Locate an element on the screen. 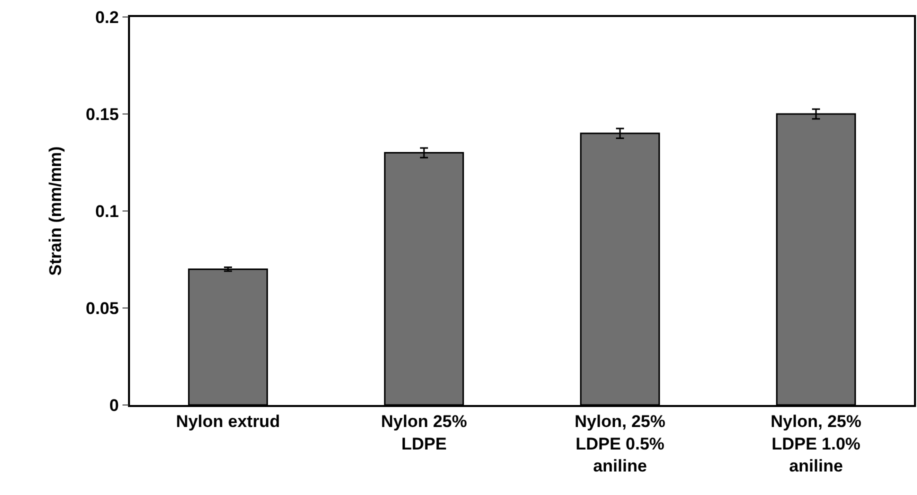 This screenshot has height=495, width=917. y-axis-title: Strain (mm/mm) is located at coordinates (55, 211).